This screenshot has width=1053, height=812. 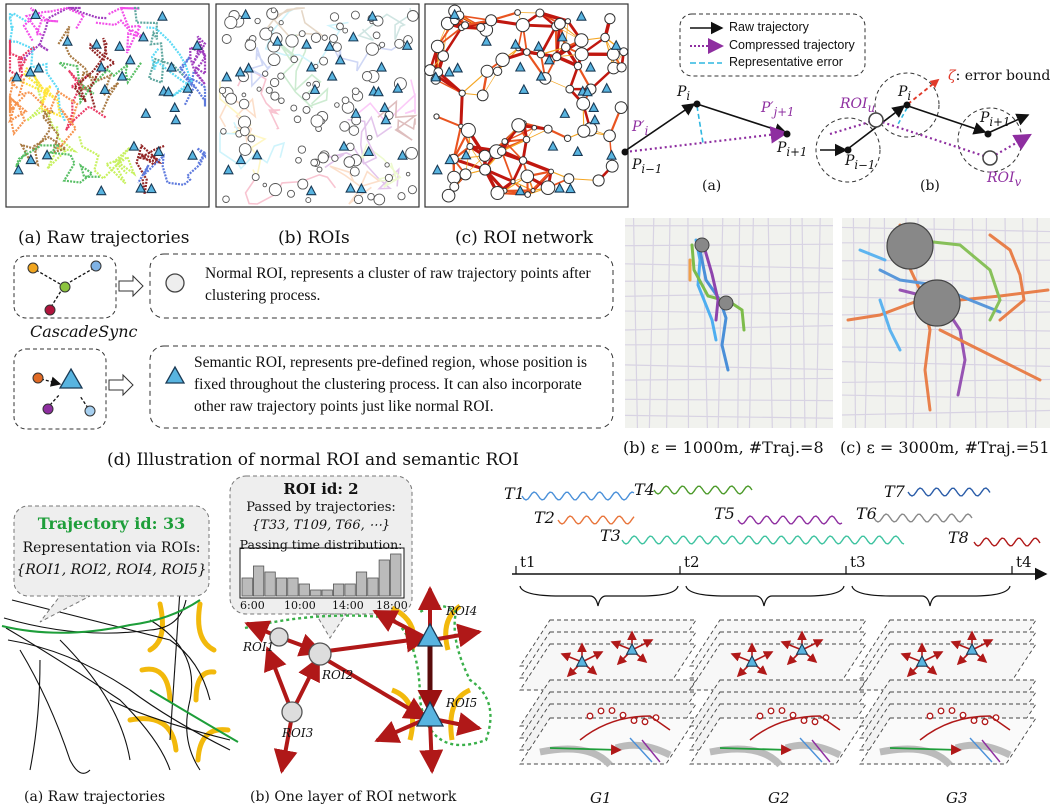 What do you see at coordinates (120, 681) in the screenshot?
I see `bottom-raw-trajectories` at bounding box center [120, 681].